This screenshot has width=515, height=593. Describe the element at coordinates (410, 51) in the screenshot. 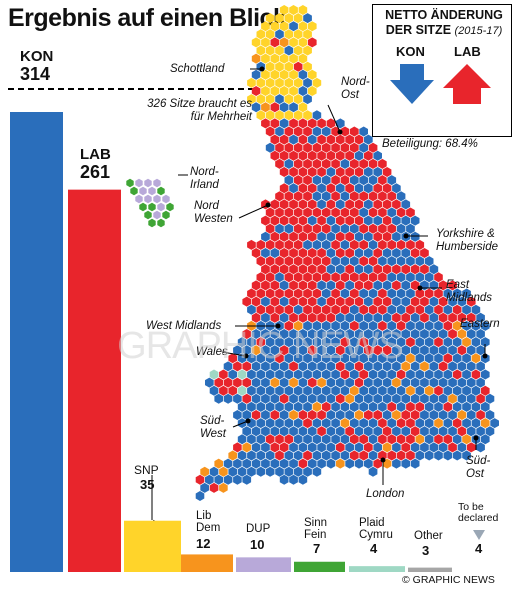

I see `net-change-kon-label: KON` at that location.